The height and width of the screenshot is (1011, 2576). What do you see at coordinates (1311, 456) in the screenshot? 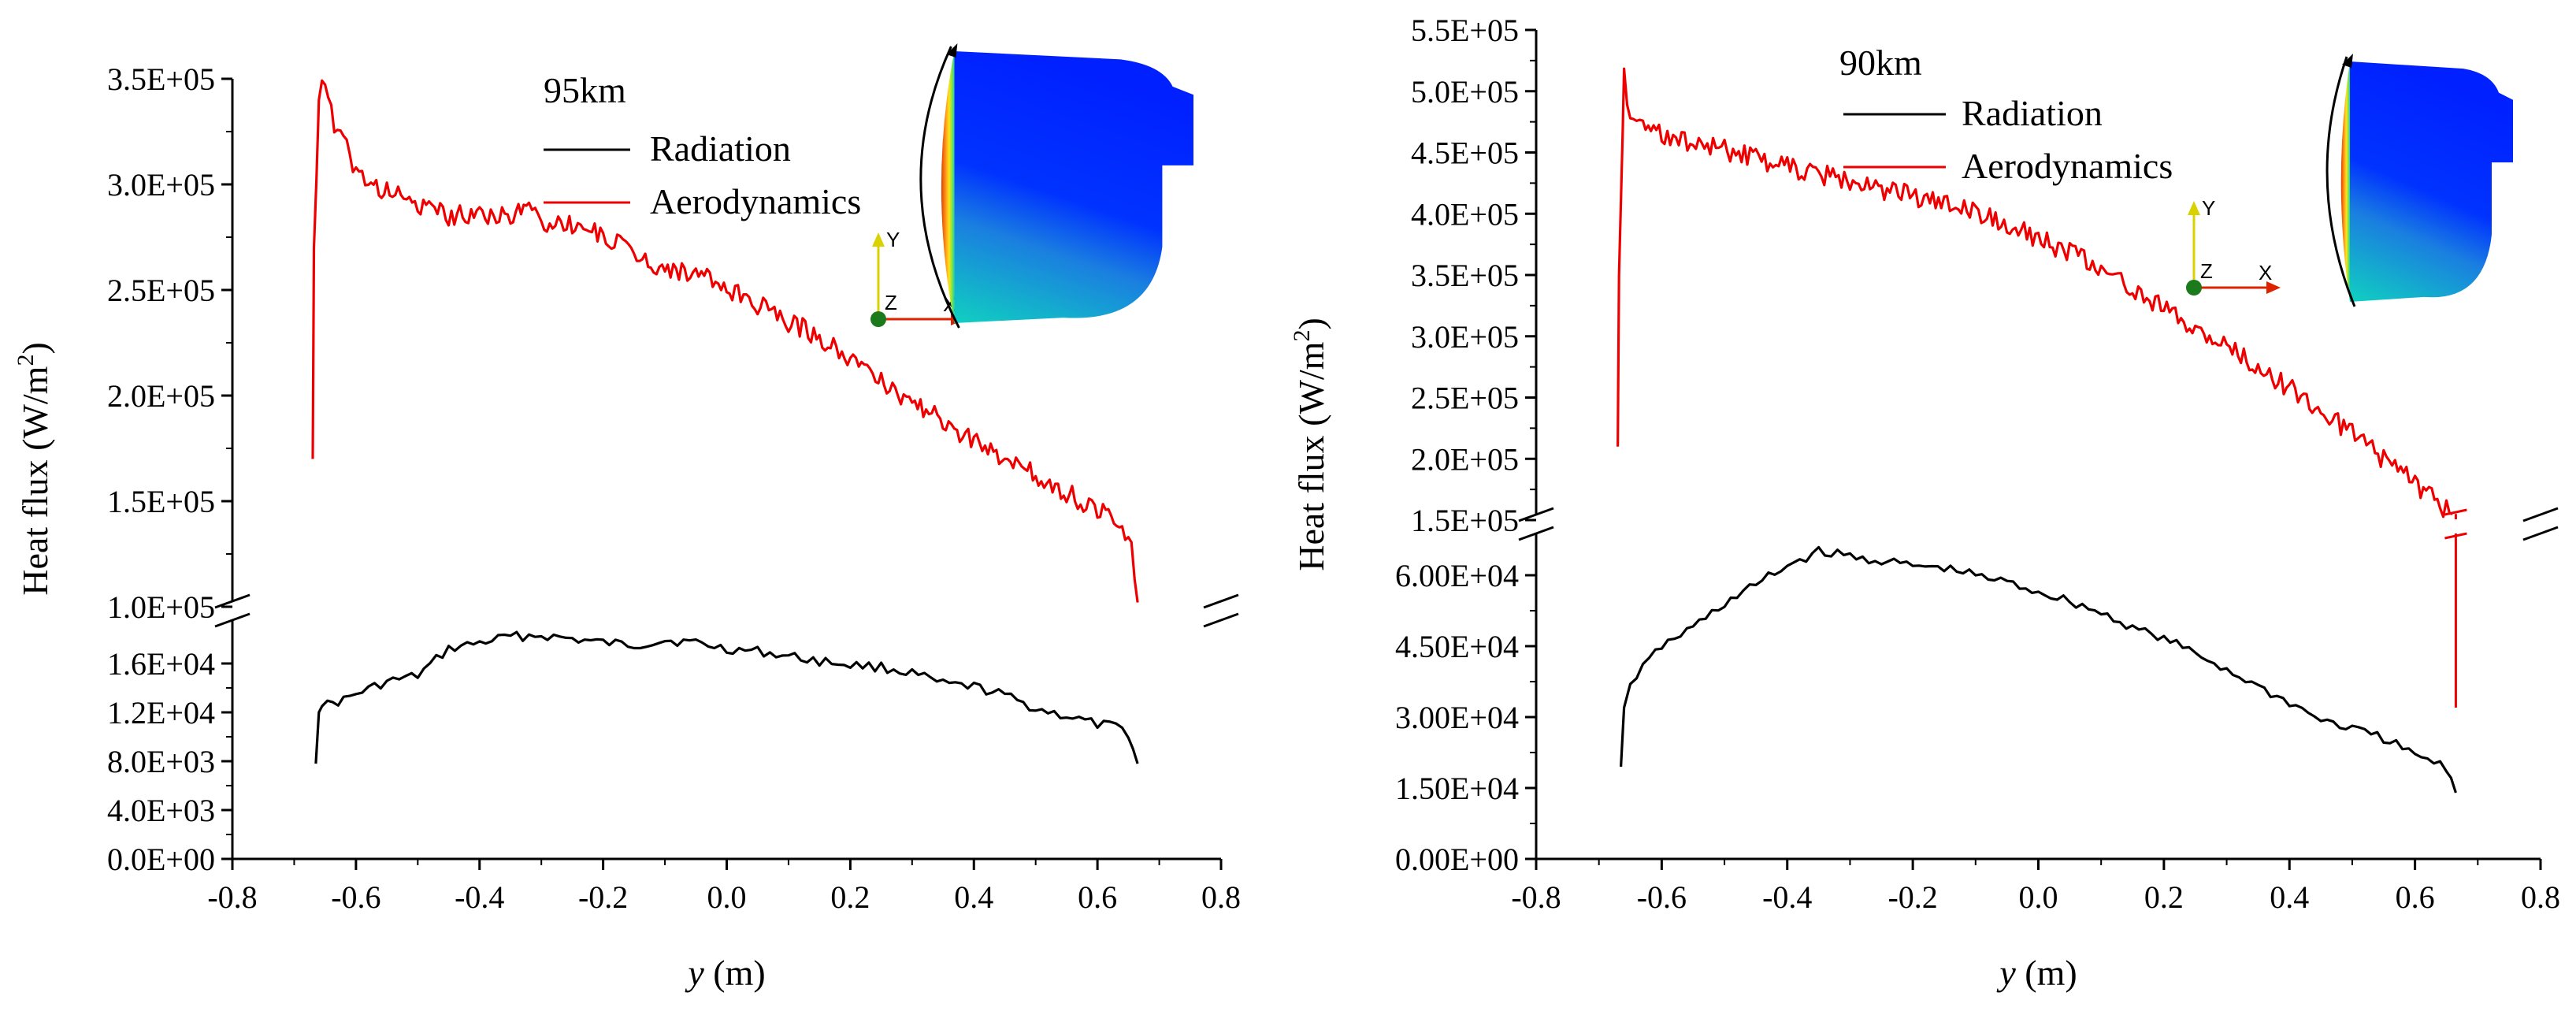
I see `y-axis-title-text: Heat flux (W/m` at bounding box center [1311, 456].